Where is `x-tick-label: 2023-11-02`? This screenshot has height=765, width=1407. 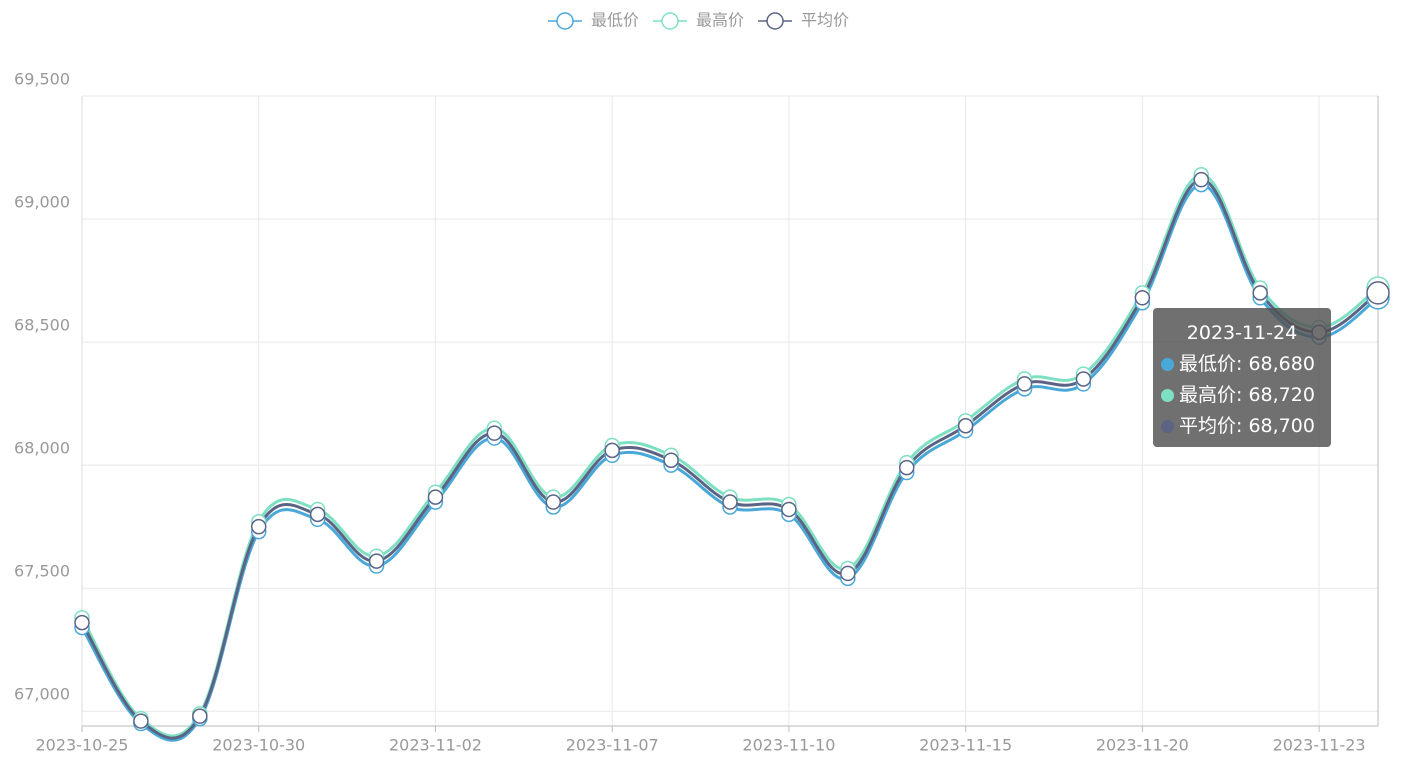
x-tick-label: 2023-11-02 is located at coordinates (435, 745).